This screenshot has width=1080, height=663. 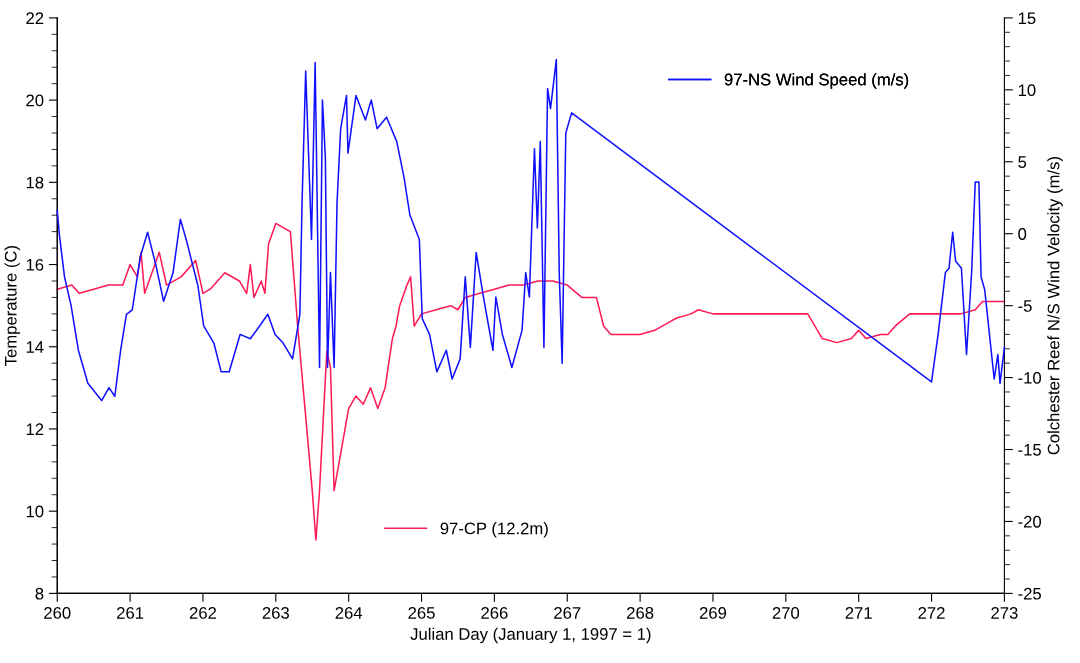 I want to click on y2-tick-label: -5, so click(x=1025, y=306).